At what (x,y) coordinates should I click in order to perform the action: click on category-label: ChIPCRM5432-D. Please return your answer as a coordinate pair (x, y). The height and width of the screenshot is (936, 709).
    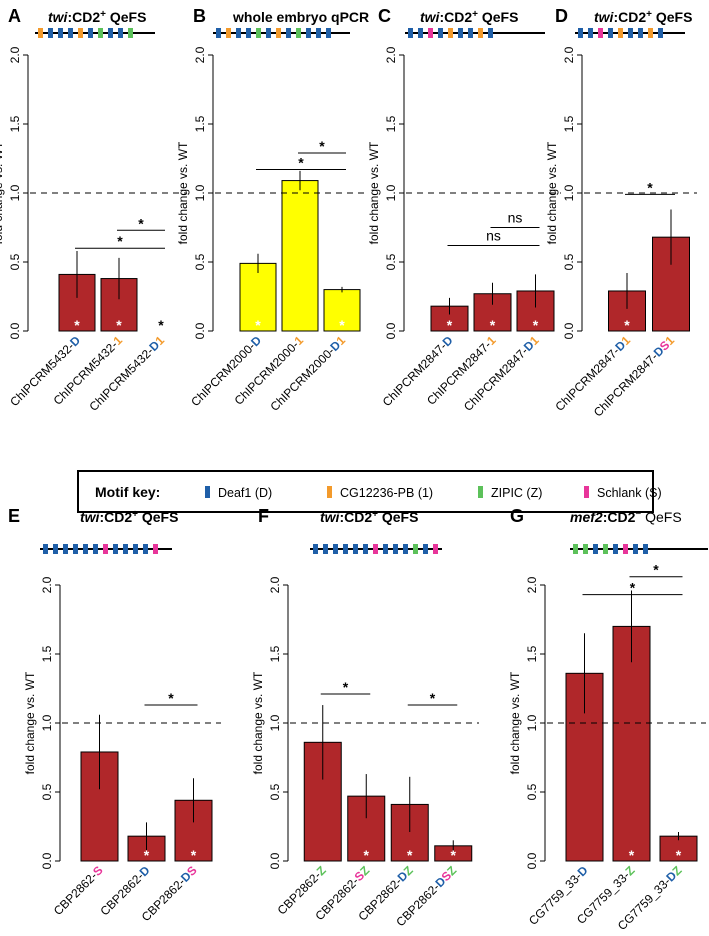
    Looking at the image, I should click on (45, 371).